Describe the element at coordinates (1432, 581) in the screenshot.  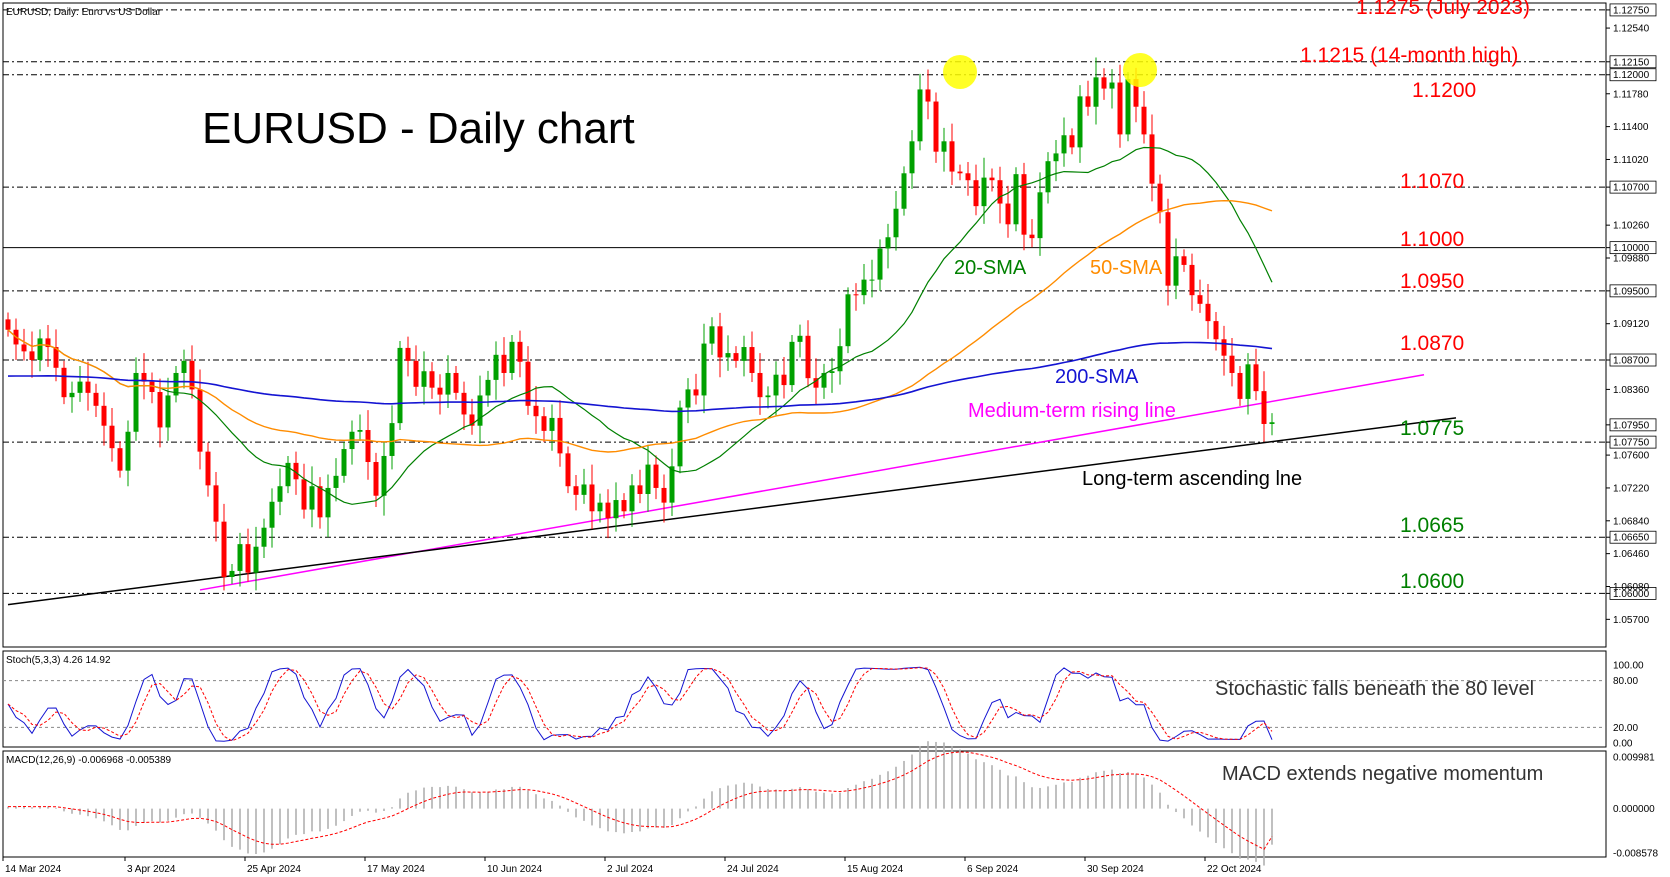
I see `level-label-10: 1.0600` at that location.